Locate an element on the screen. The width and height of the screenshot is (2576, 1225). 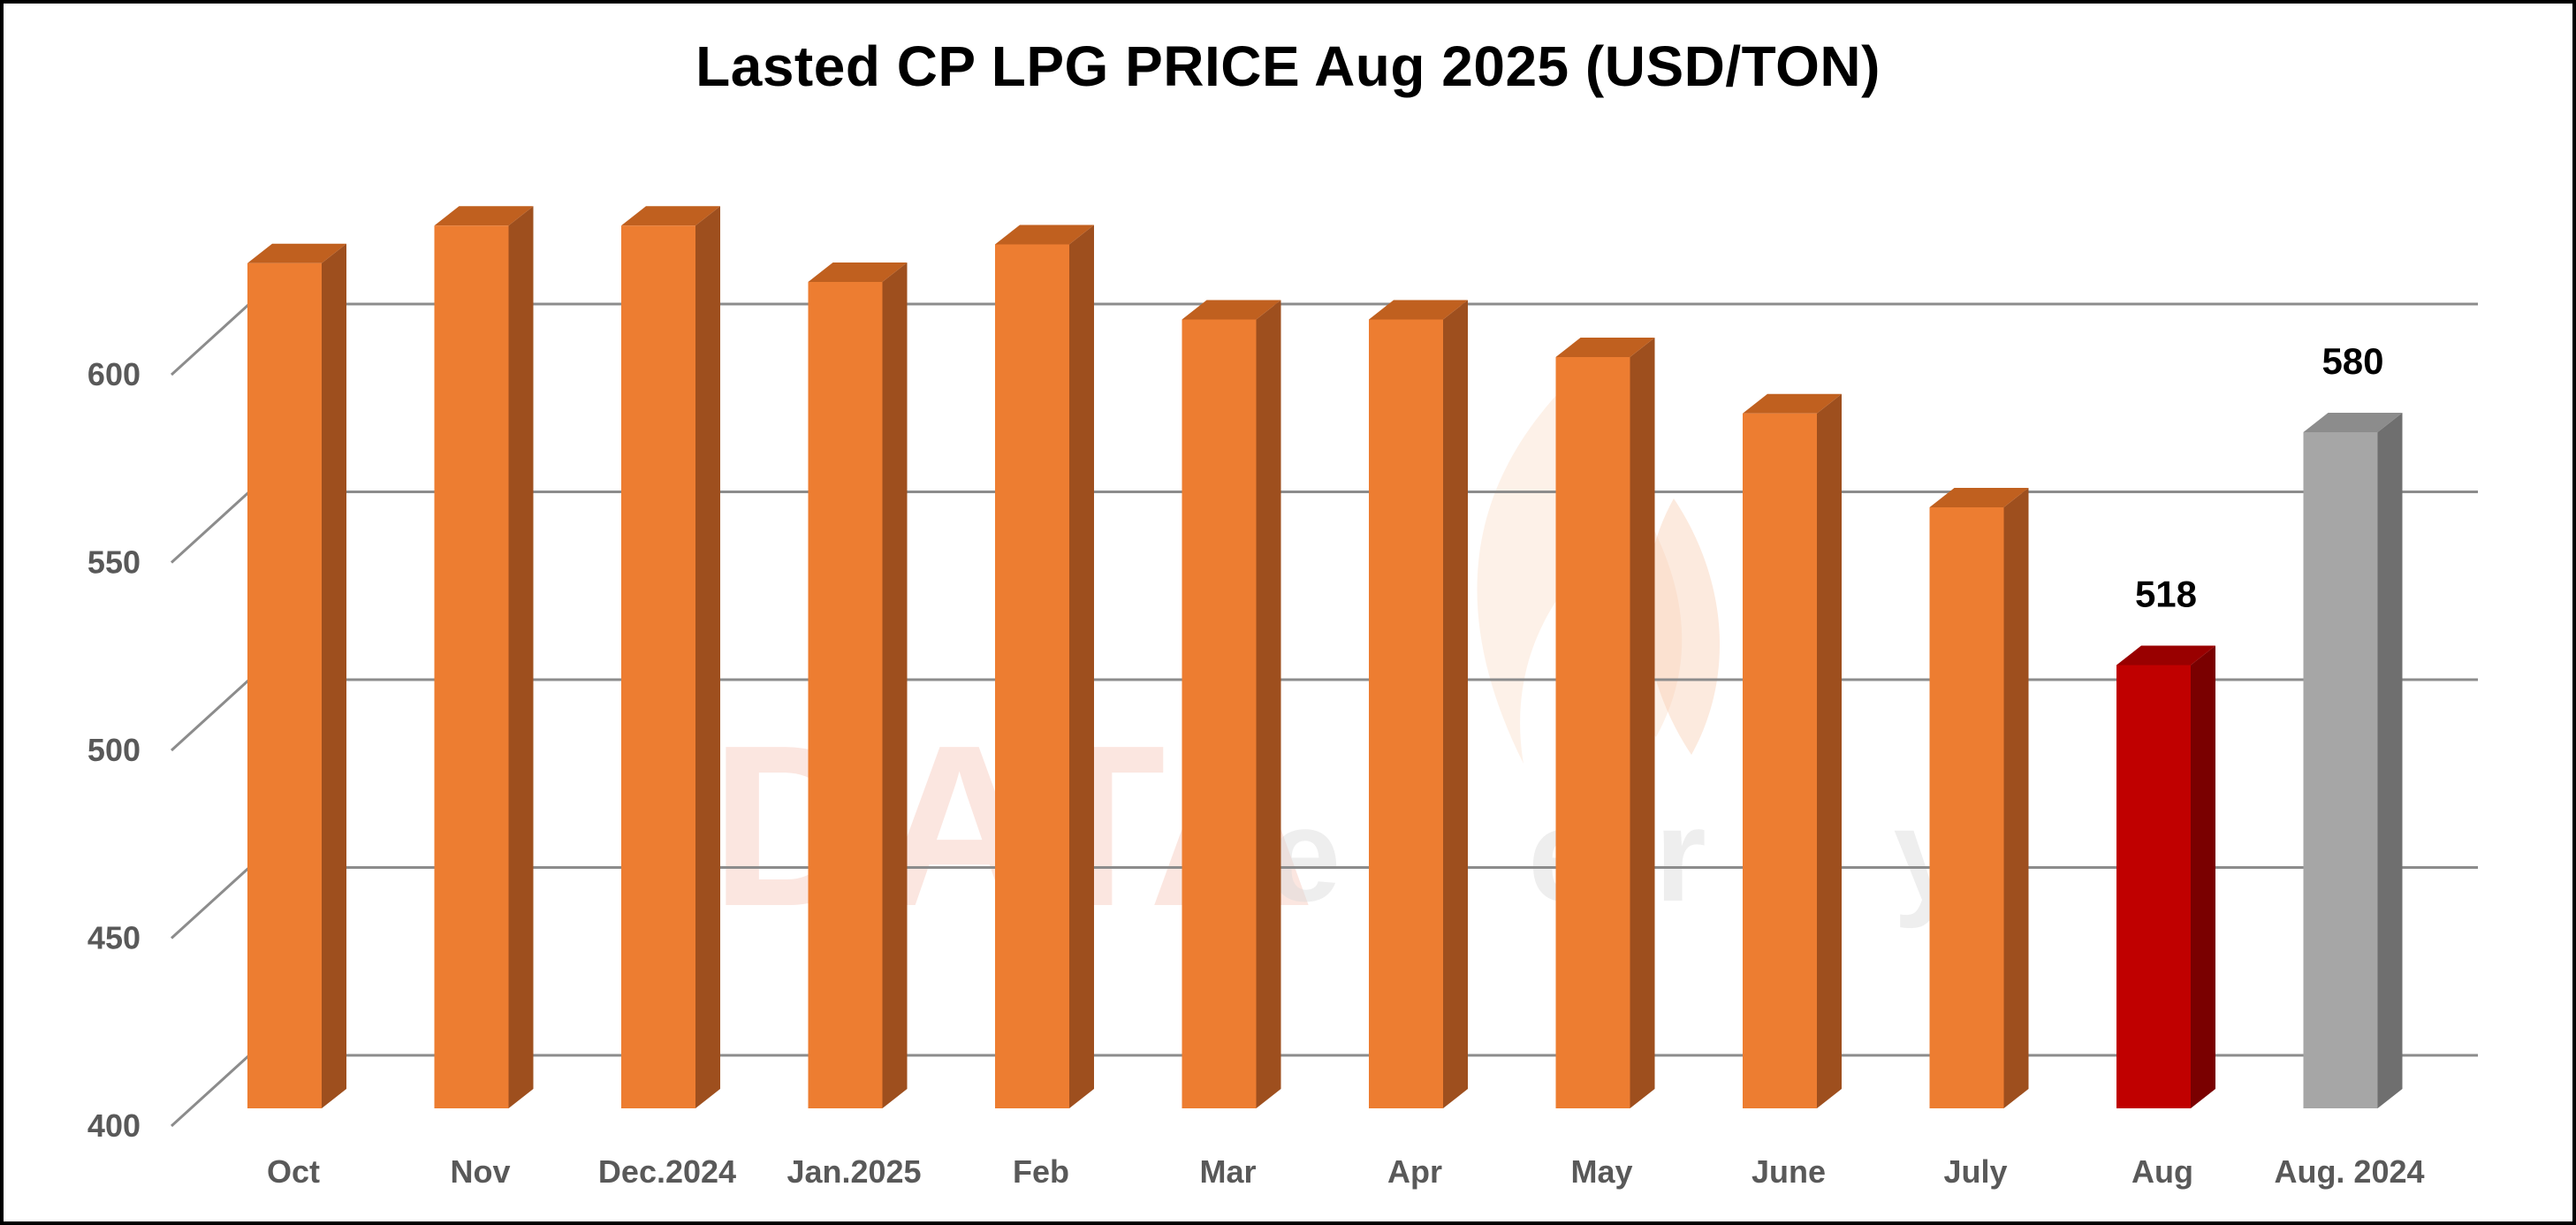
data-label-10: 518 is located at coordinates (2166, 594).